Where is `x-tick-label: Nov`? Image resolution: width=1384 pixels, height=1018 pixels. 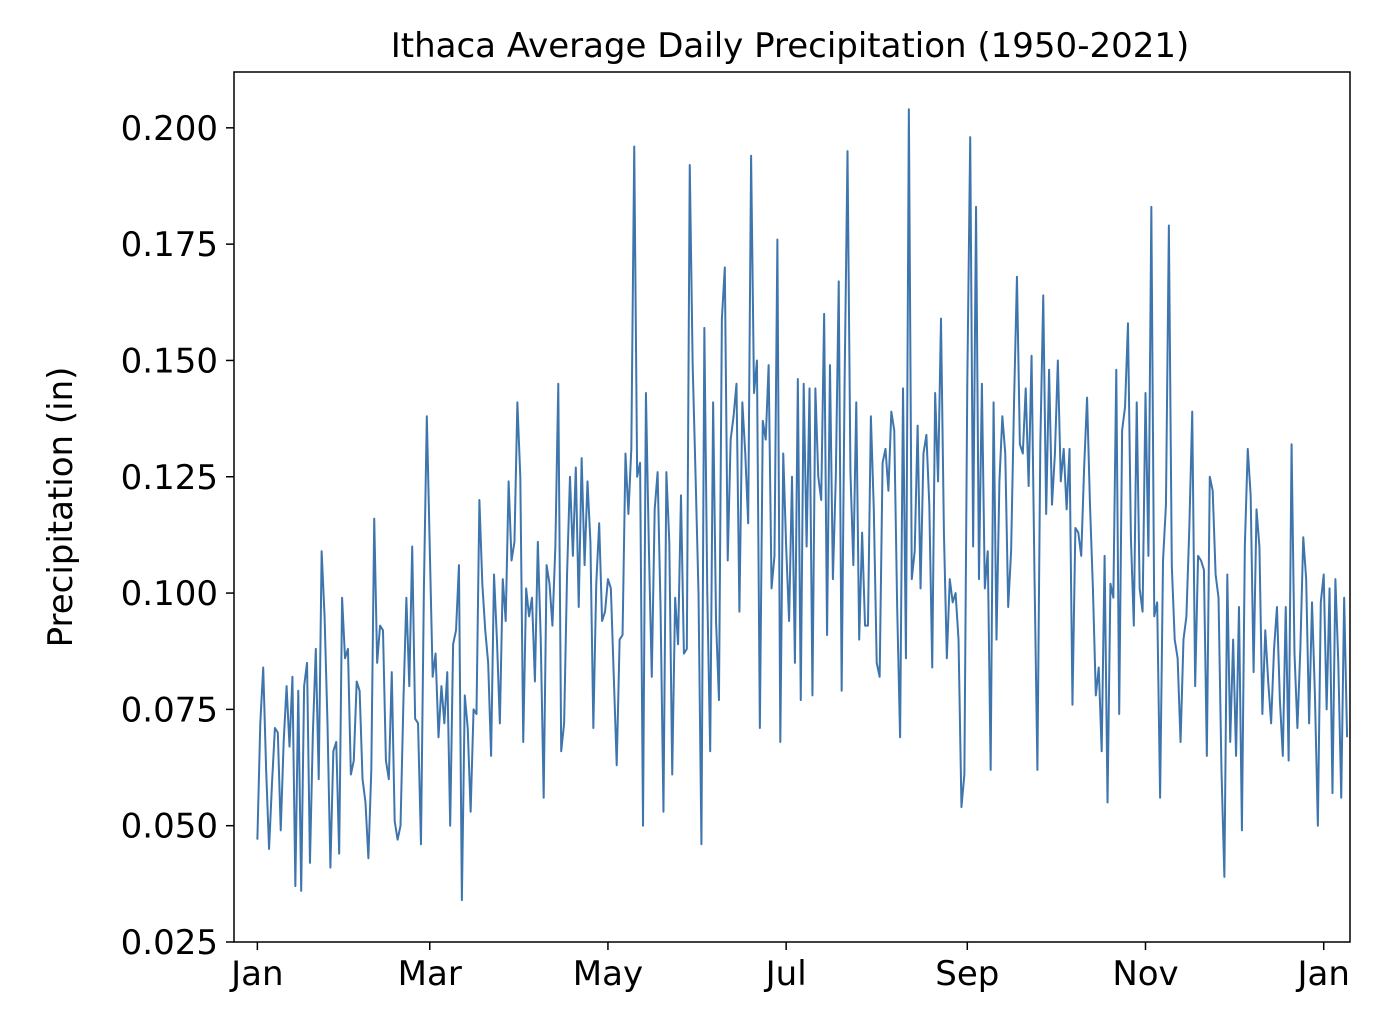 x-tick-label: Nov is located at coordinates (1145, 974).